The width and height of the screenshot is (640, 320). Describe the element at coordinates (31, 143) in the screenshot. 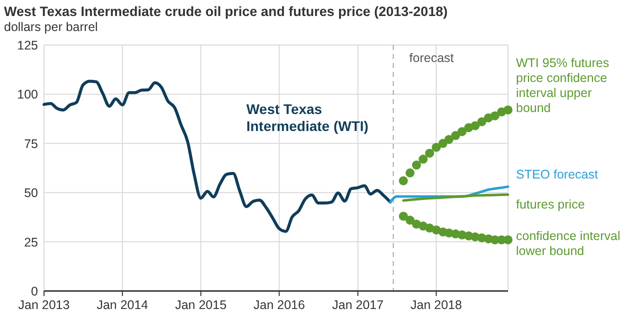

I see `y-tick-label: 75` at that location.